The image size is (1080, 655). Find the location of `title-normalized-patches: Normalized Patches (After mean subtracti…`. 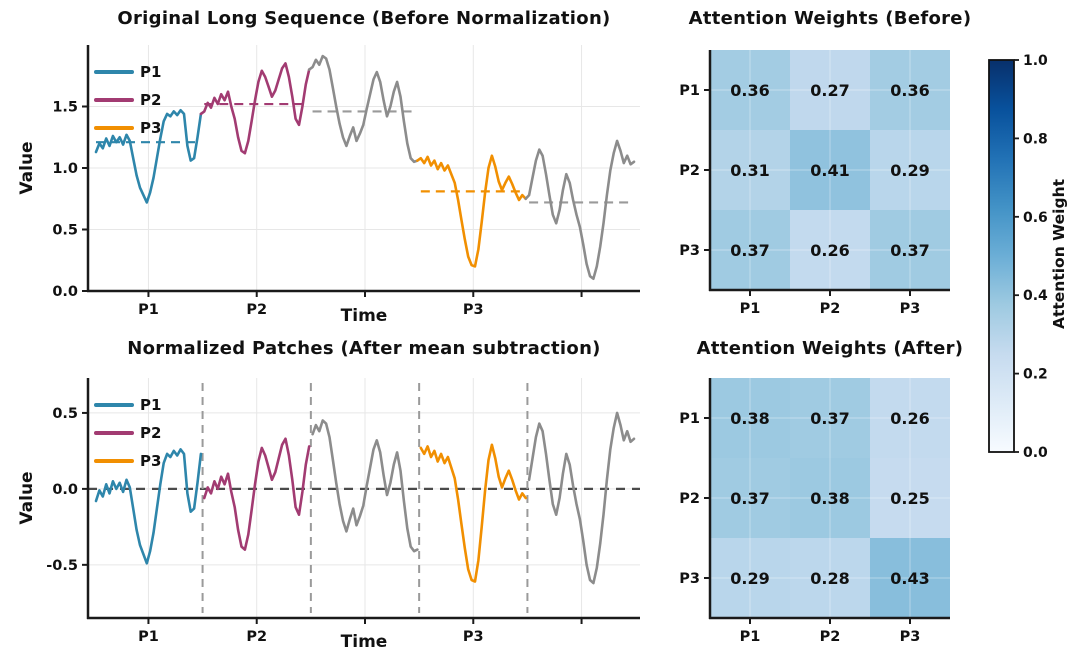

title-normalized-patches: Normalized Patches (After mean subtracti… is located at coordinates (364, 348).